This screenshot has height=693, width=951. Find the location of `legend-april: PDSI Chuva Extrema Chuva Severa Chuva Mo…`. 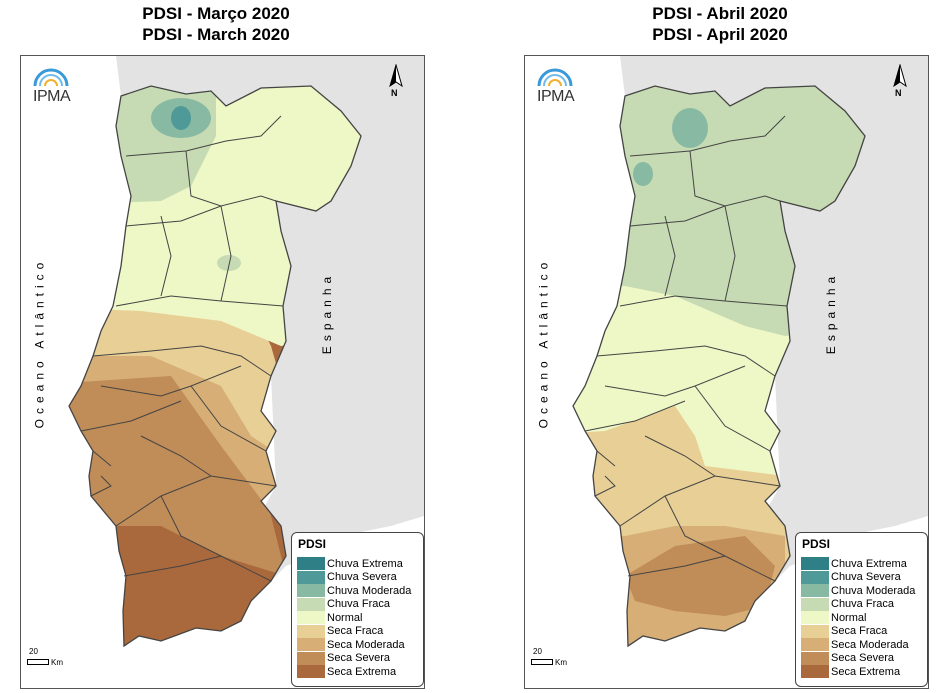

legend-april: PDSI Chuva Extrema Chuva Severa Chuva Mo… is located at coordinates (861, 609).